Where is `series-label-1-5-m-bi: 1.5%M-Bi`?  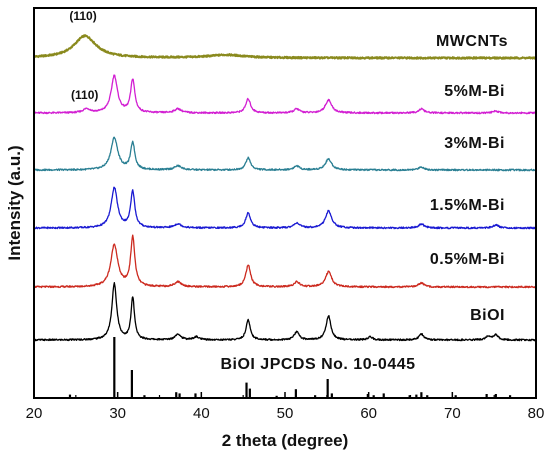
series-label-1-5-m-bi: 1.5%M-Bi is located at coordinates (467, 205).